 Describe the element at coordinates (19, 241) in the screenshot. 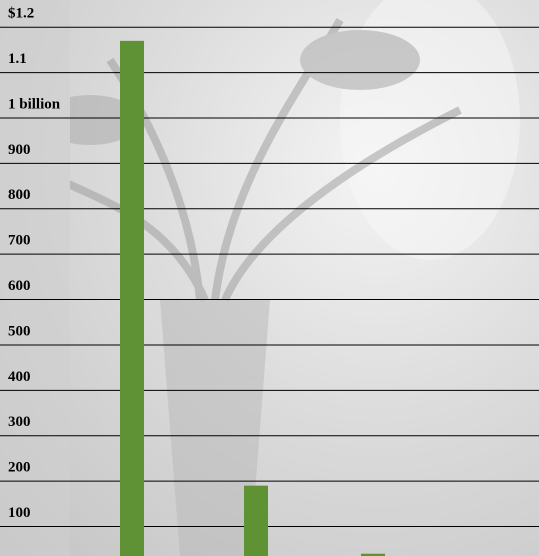

I see `y-tick-label: 700` at that location.